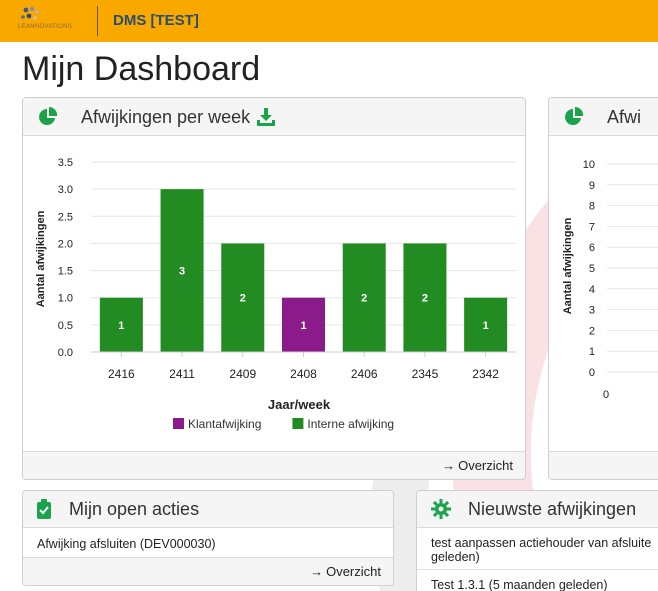 This screenshot has height=591, width=658. What do you see at coordinates (592, 352) in the screenshot?
I see `y-tick-label: 1` at bounding box center [592, 352].